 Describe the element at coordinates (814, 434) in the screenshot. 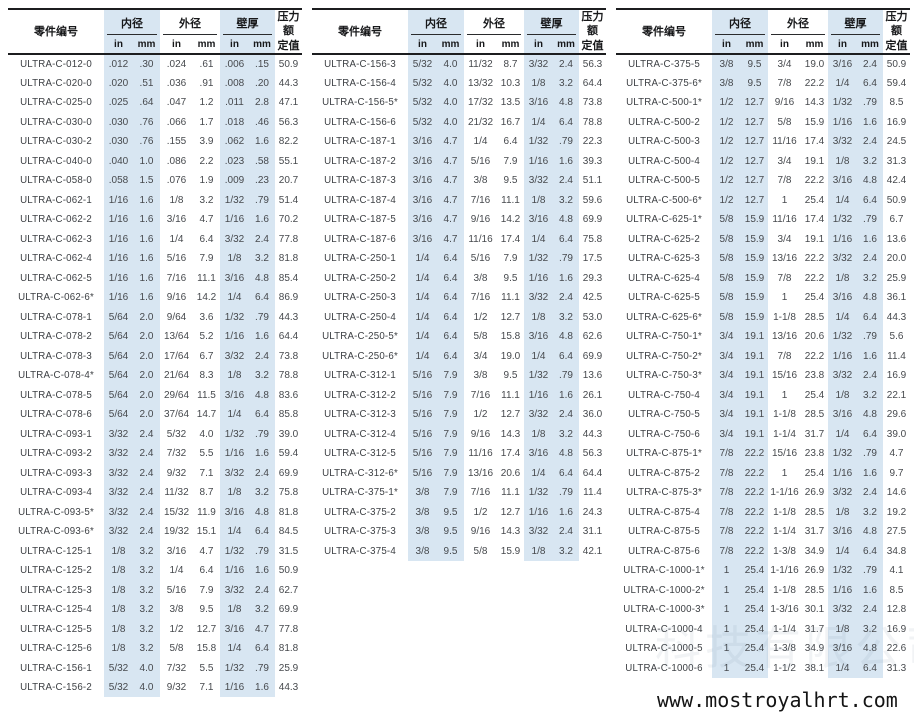

I see `value-cell: 31.7` at that location.